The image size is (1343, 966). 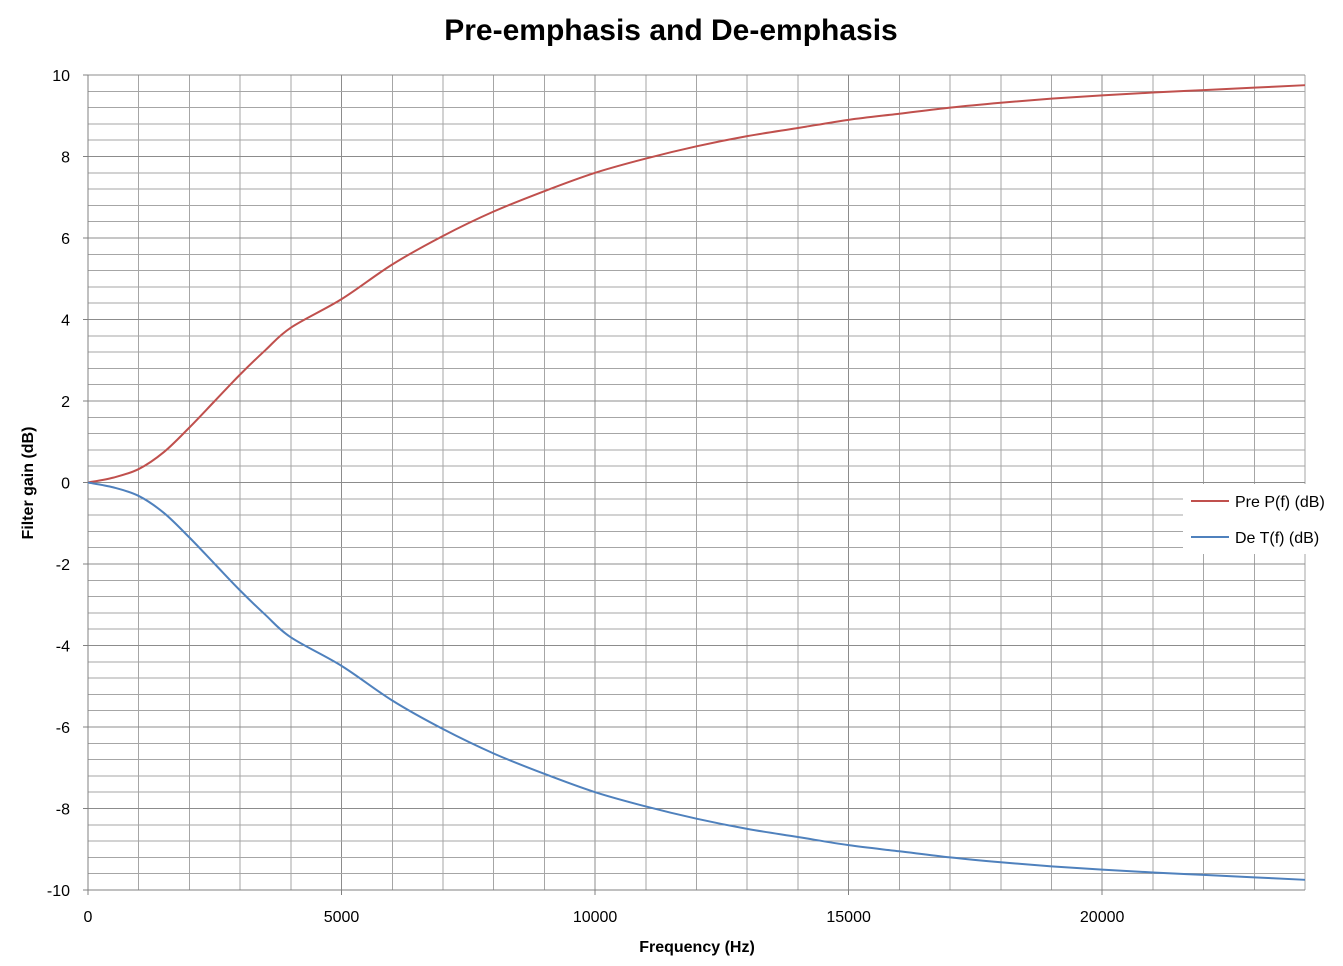 I want to click on x-tick-label: 0, so click(x=88, y=917).